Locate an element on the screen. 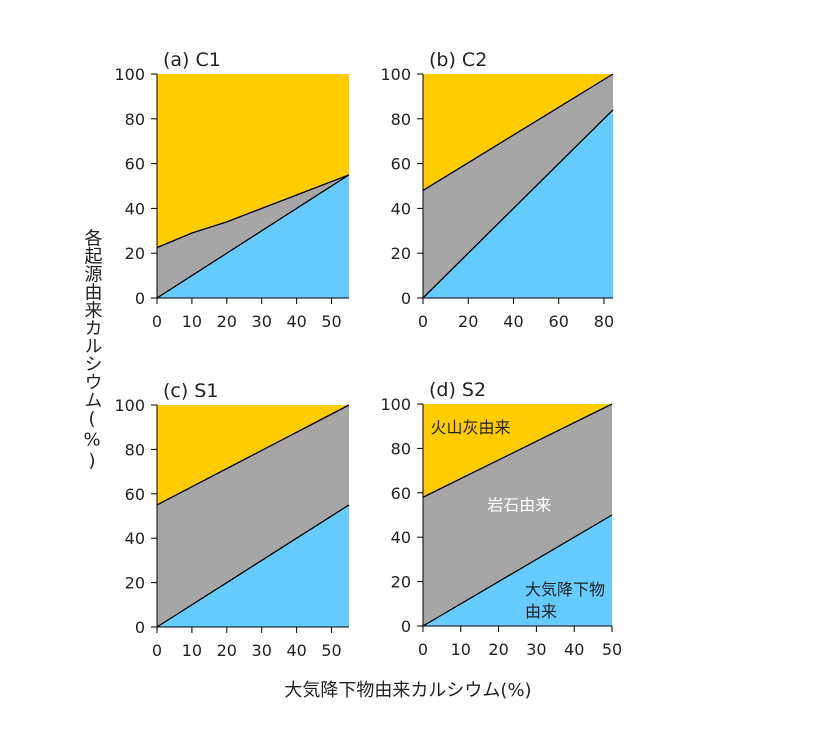  volcanic-area is located at coordinates (253, 161).